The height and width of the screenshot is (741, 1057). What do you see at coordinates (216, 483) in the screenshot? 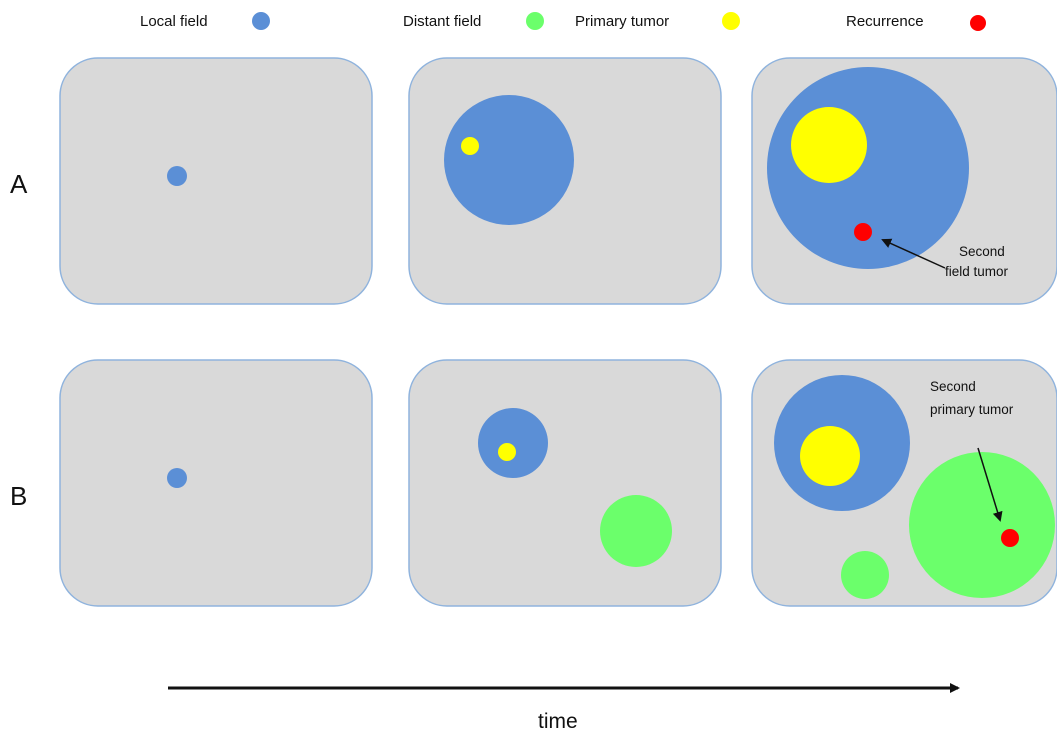
I see `panel-b1` at bounding box center [216, 483].